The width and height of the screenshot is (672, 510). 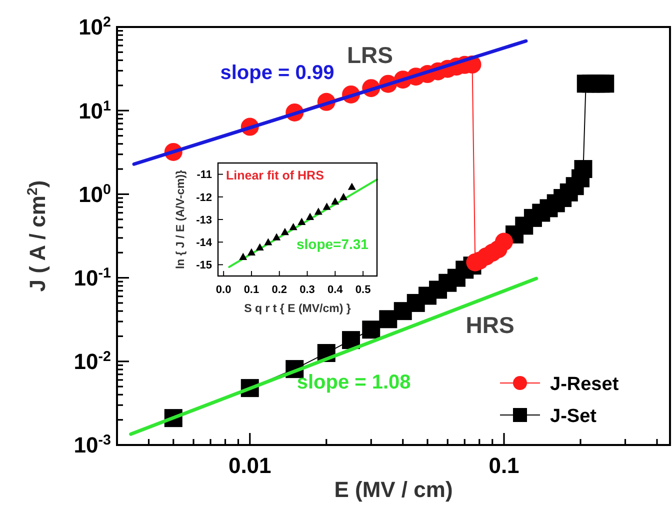 I want to click on x-tick-label: 0.3, so click(x=307, y=290).